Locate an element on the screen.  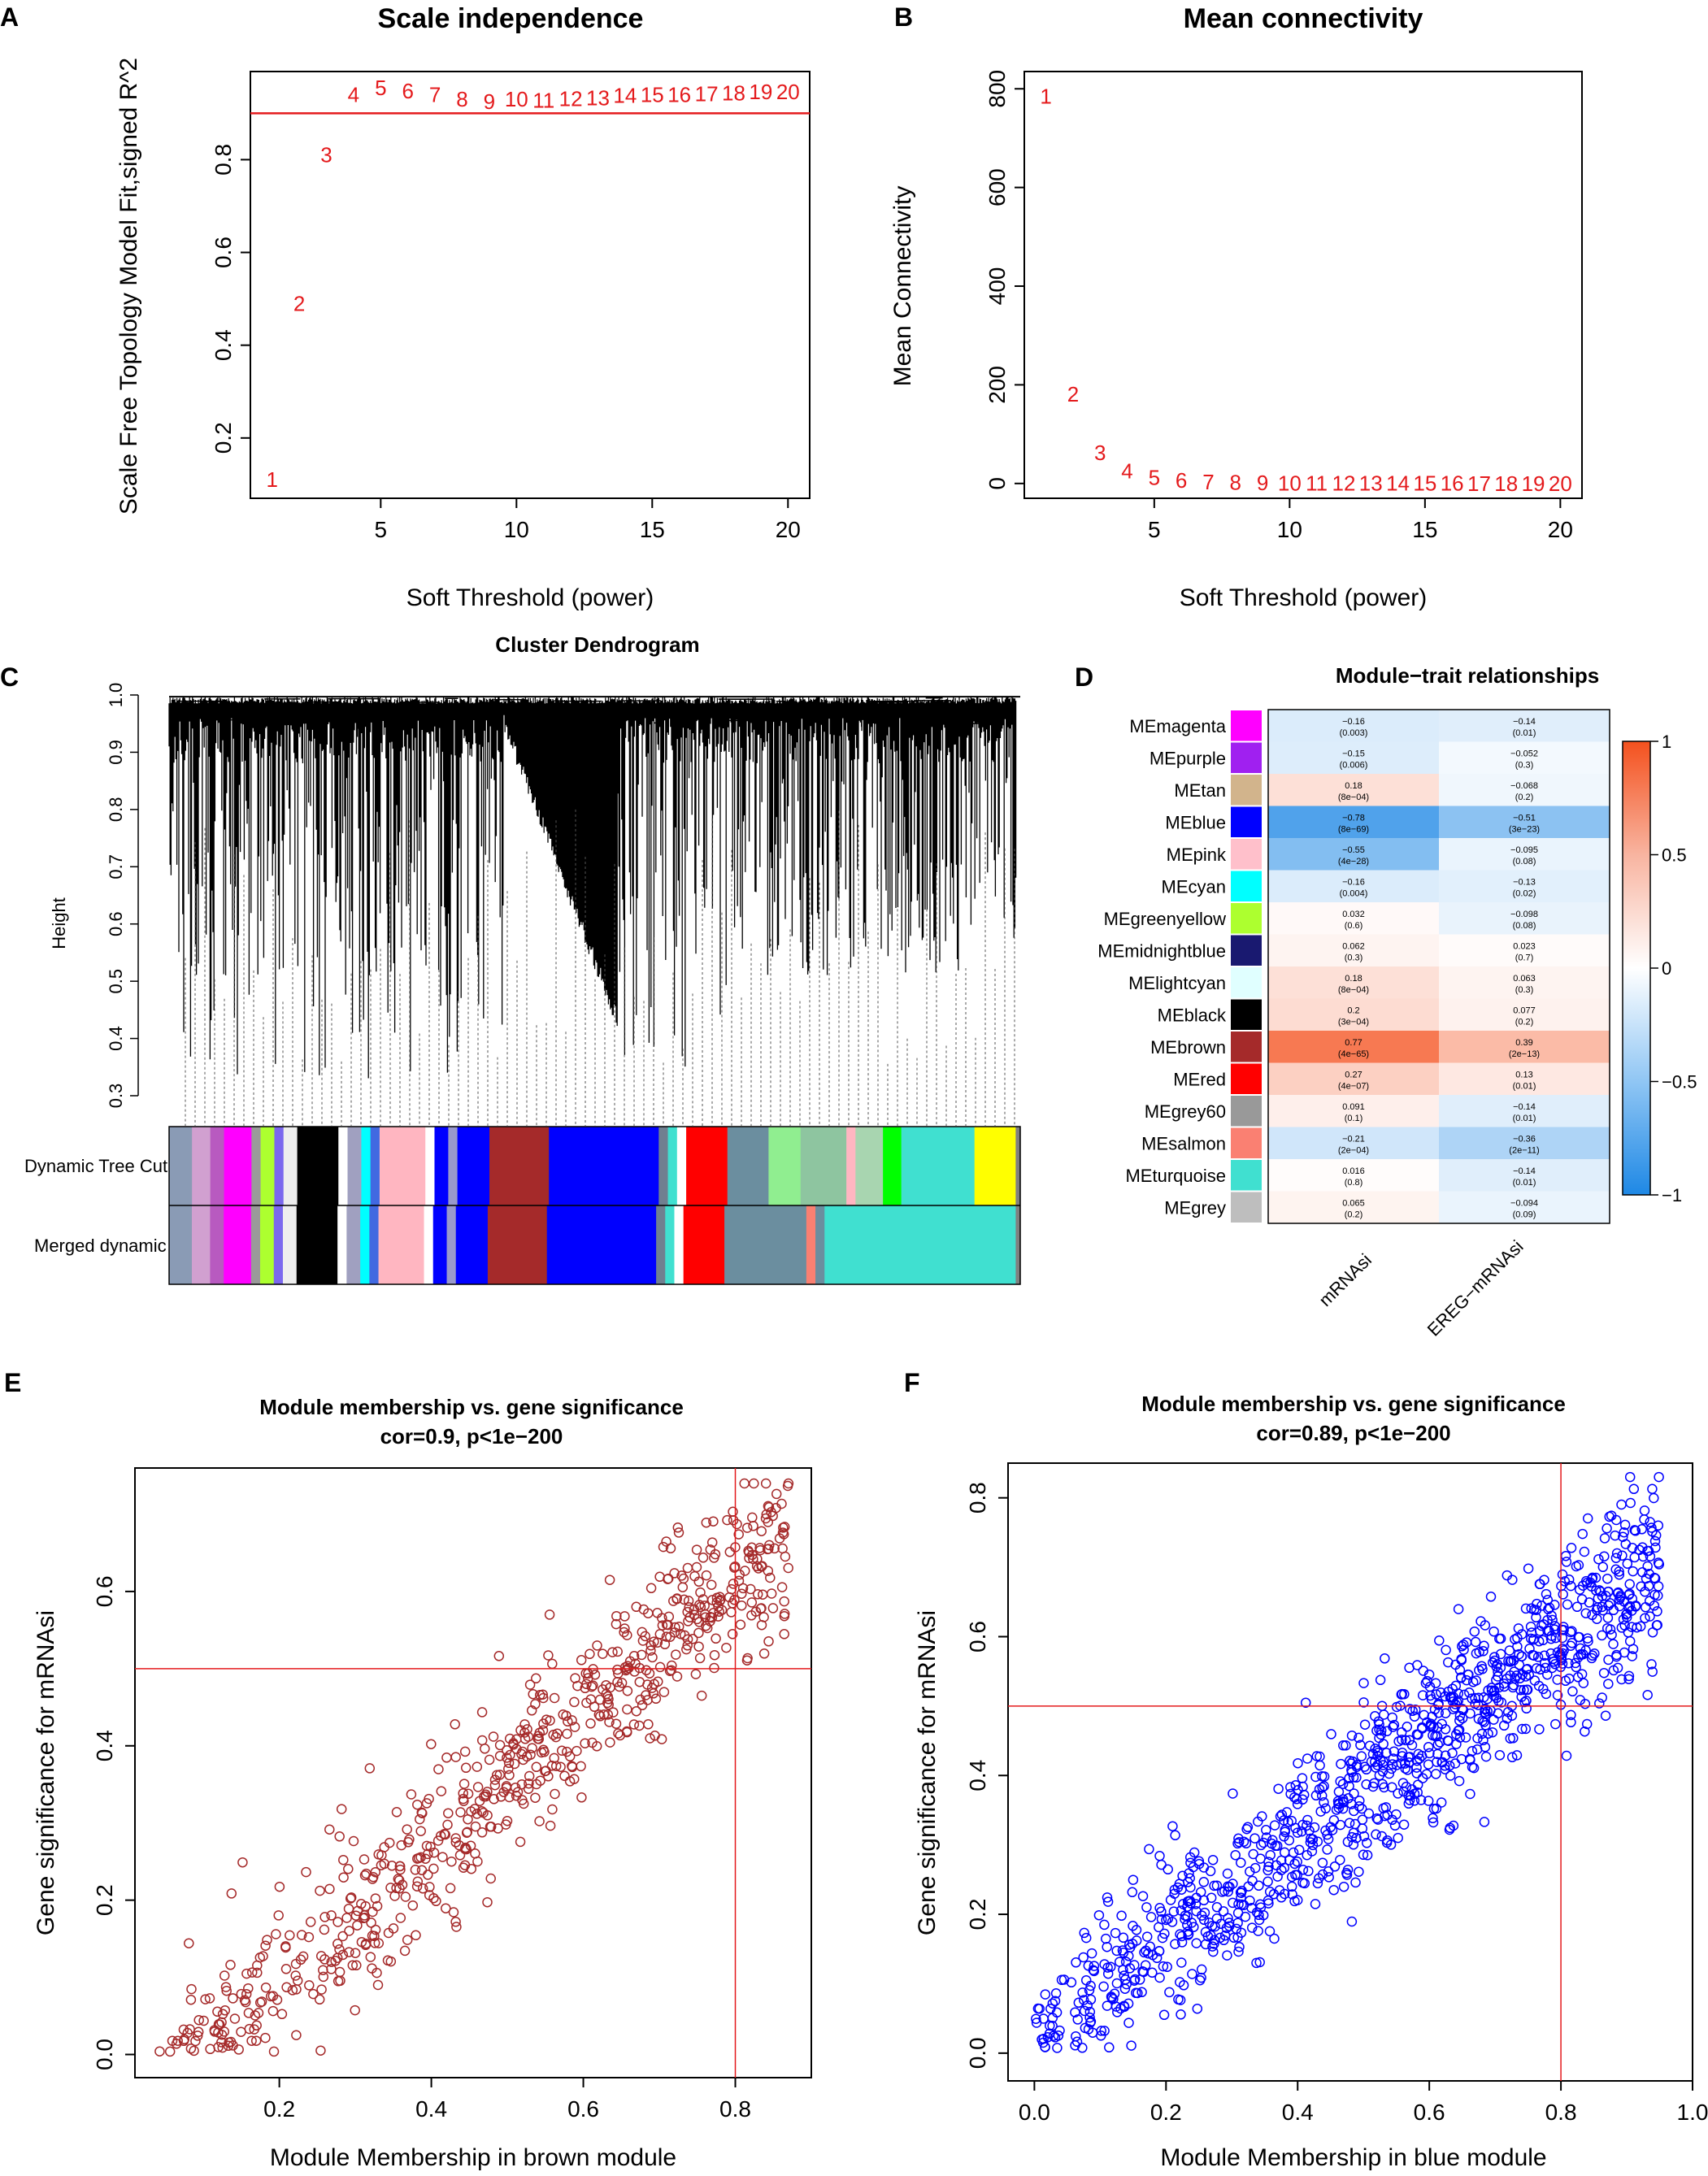
panel-e-y-tick-label: 0.2 is located at coordinates (105, 1900).